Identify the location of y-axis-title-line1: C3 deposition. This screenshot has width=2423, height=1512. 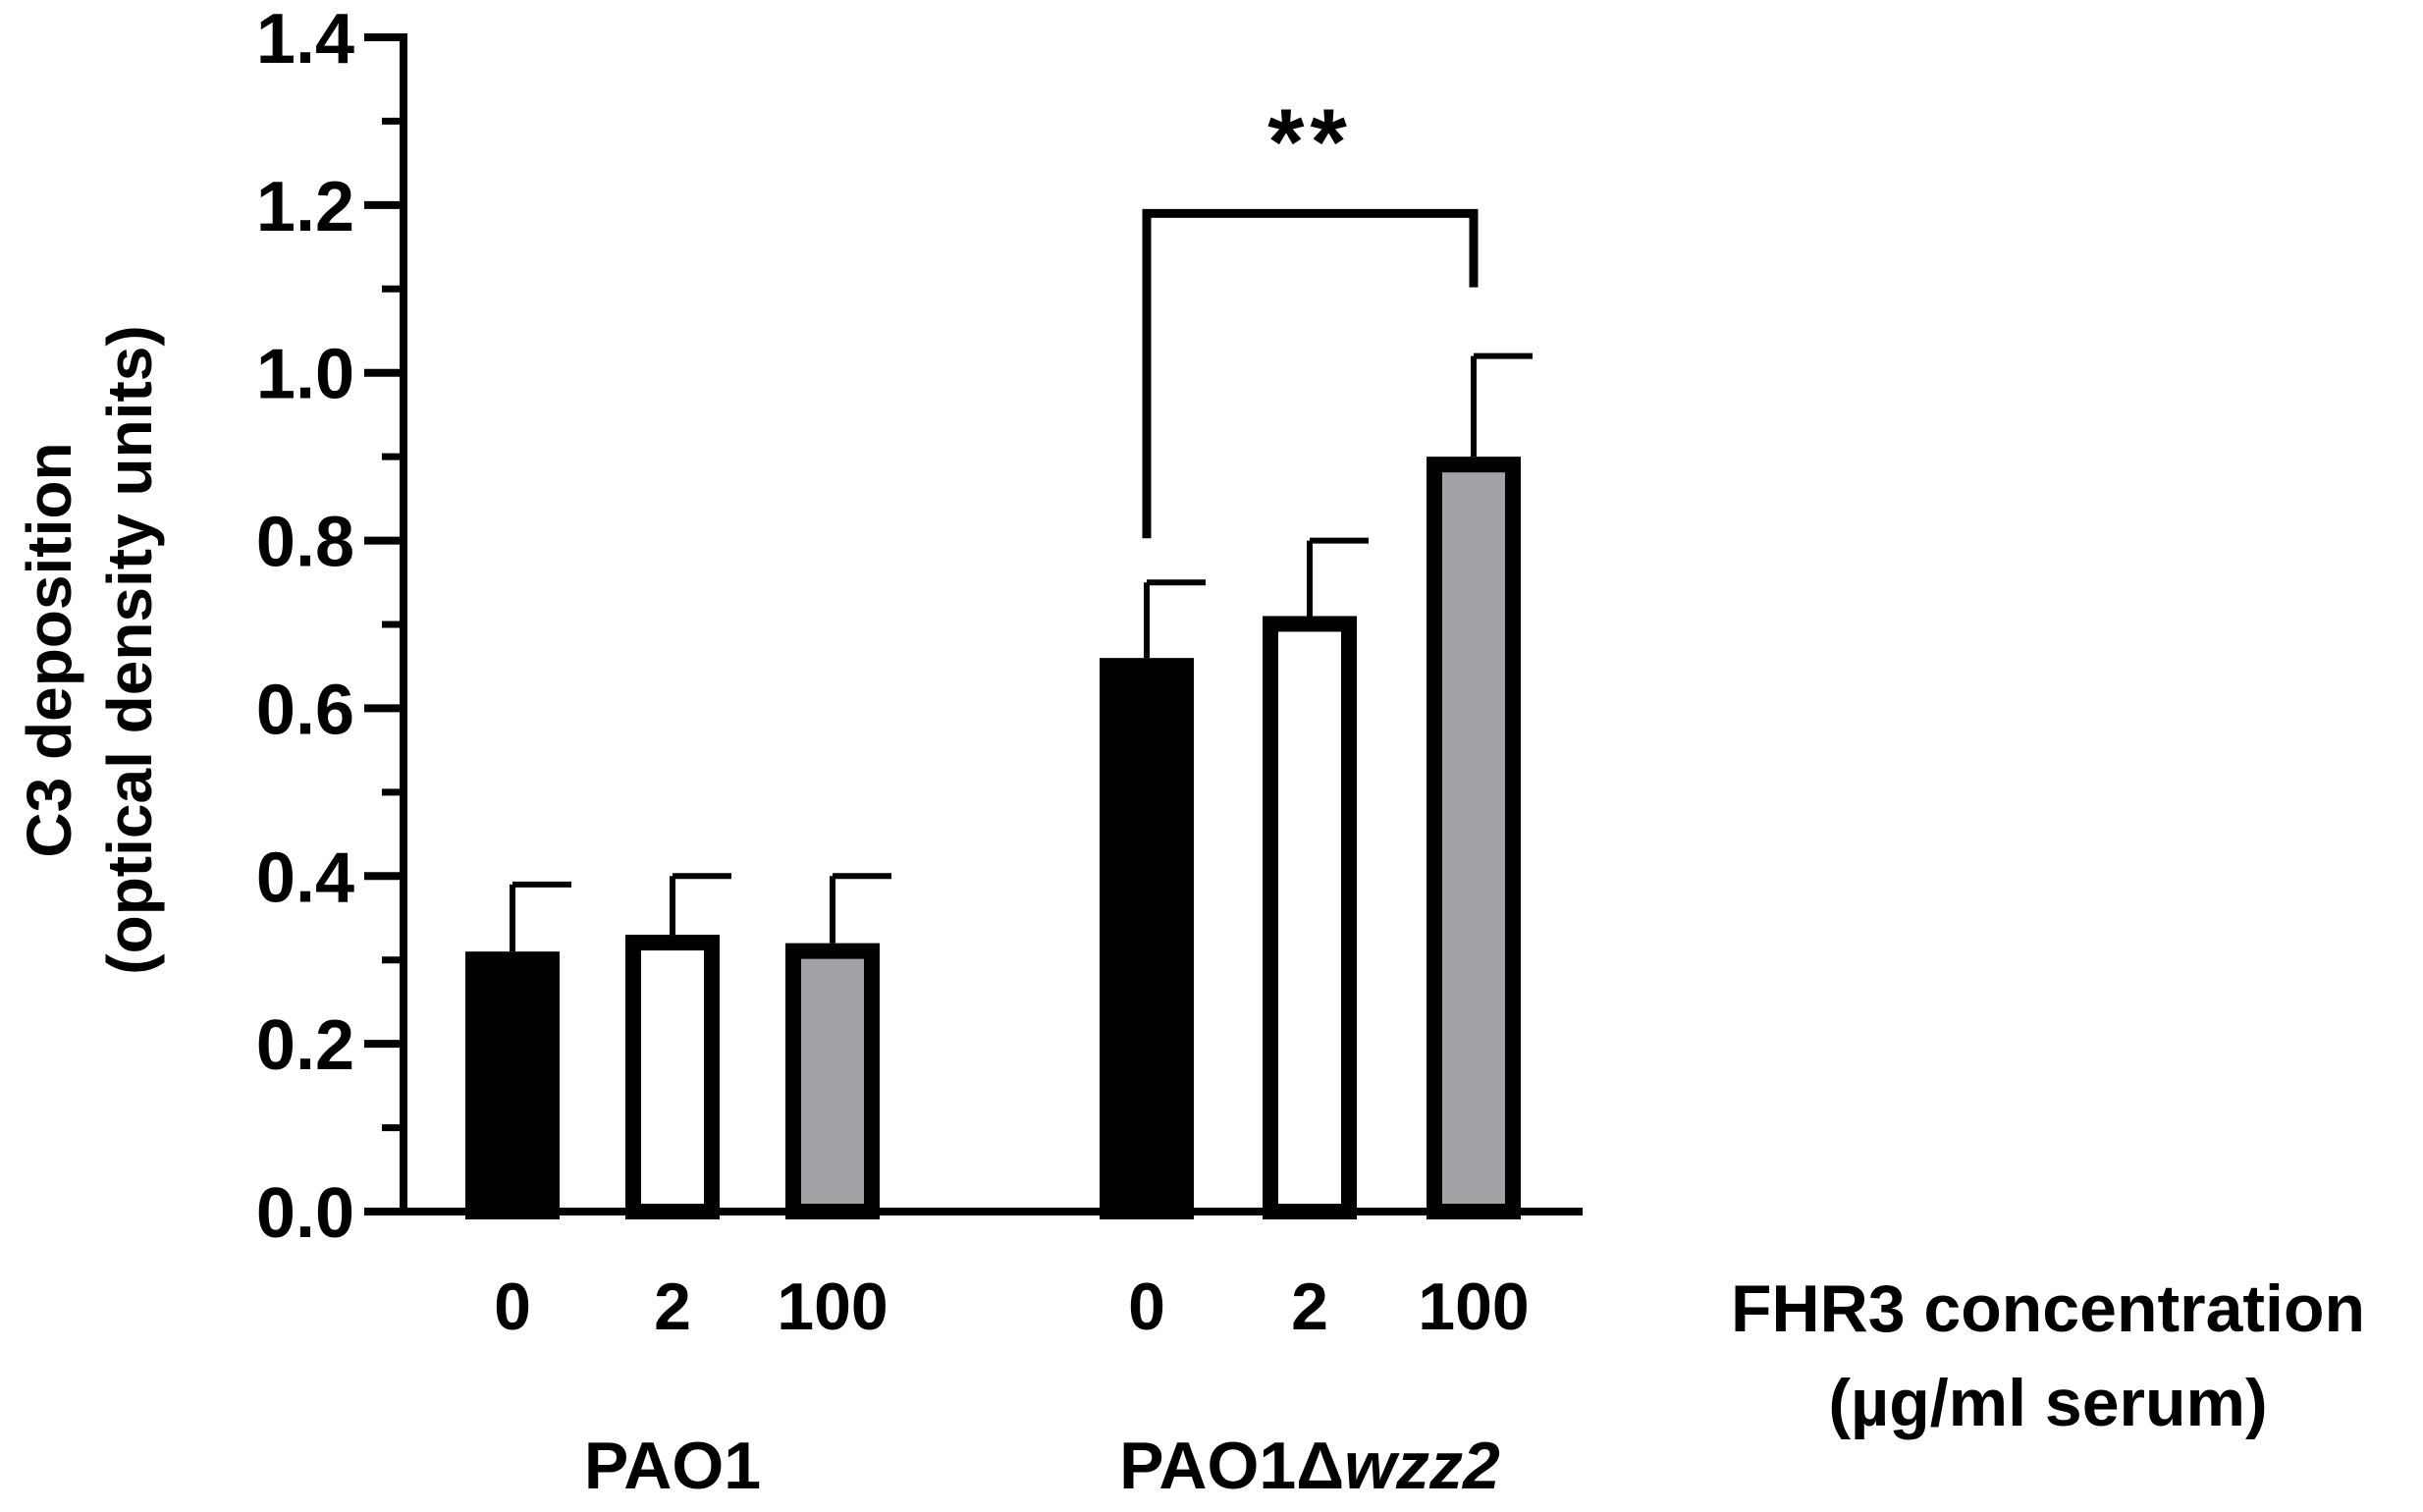
(49, 649).